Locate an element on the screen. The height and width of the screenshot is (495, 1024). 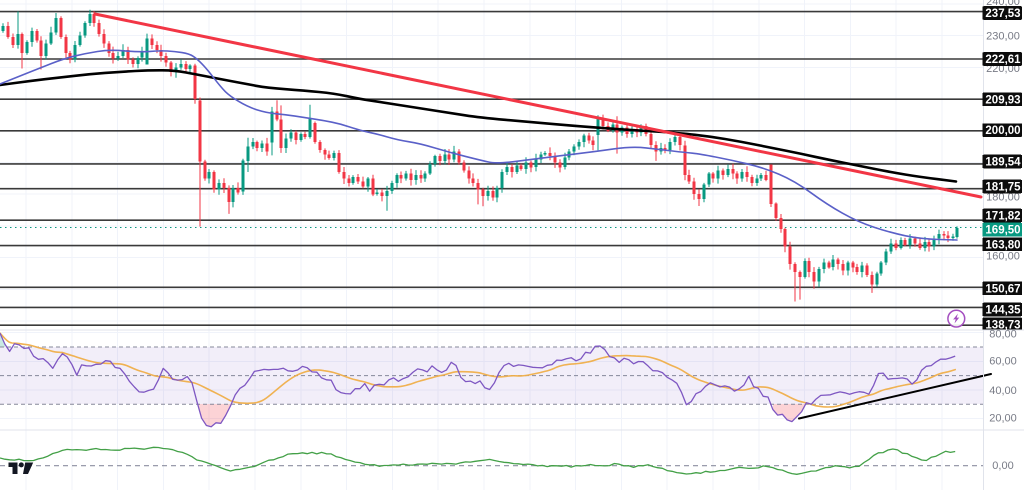
svg-text: 181,75 is located at coordinates (1003, 188).